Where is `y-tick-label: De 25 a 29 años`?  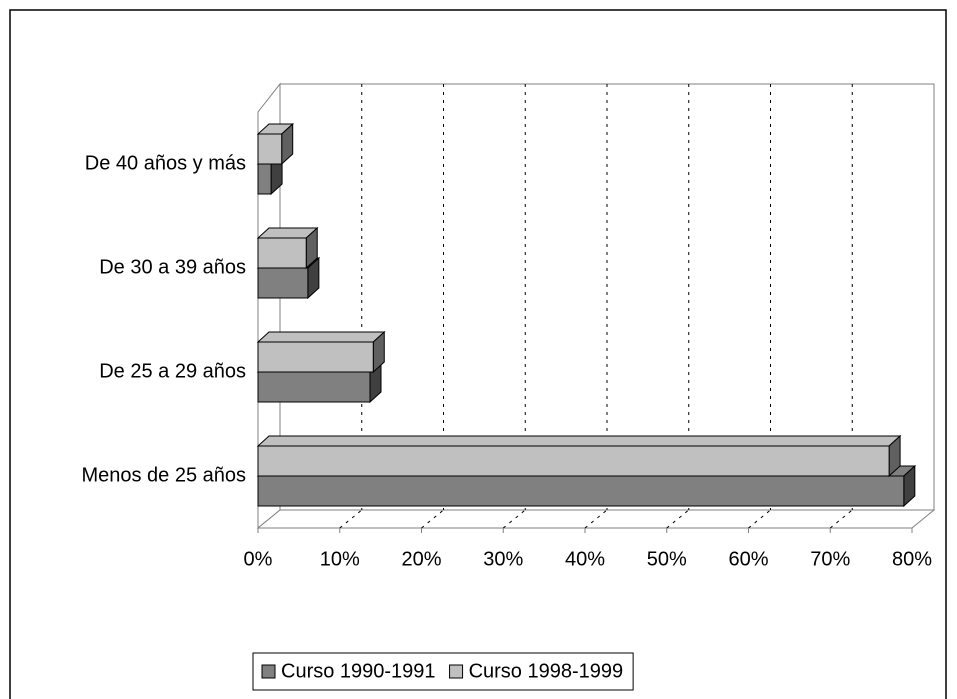 y-tick-label: De 25 a 29 años is located at coordinates (172, 371).